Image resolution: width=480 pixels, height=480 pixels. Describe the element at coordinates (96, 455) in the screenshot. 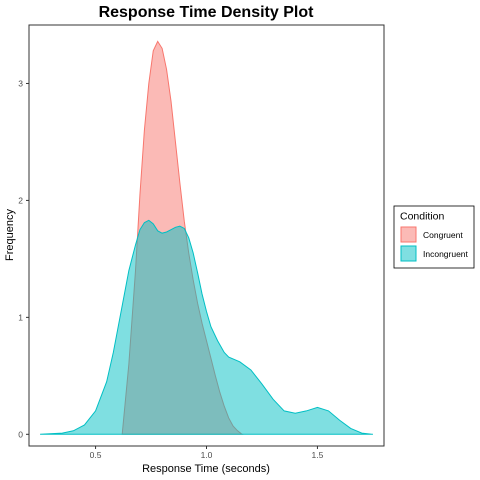

I see `x-tick-label: 0.5` at that location.